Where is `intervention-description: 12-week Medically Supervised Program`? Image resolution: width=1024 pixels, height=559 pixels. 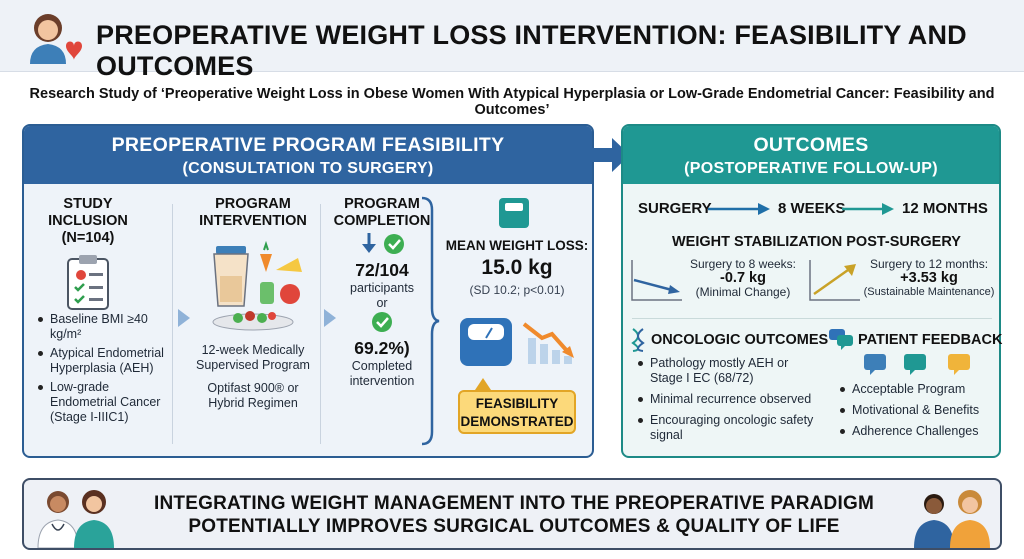
intervention-description: 12-week Medically Supervised Program is located at coordinates (253, 357).